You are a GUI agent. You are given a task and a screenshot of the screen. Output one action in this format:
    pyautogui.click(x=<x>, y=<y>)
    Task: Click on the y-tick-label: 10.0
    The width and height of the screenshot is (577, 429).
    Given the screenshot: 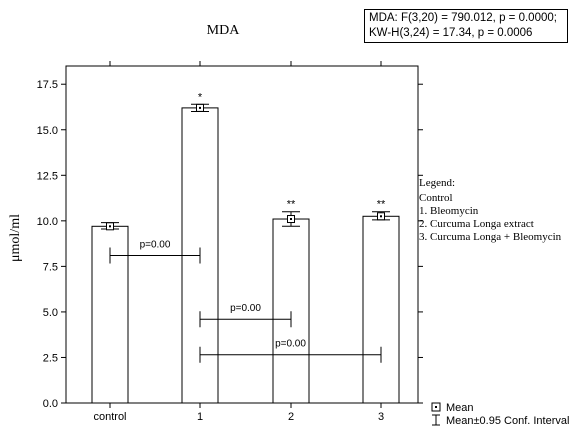 What is the action you would take?
    pyautogui.click(x=47, y=222)
    